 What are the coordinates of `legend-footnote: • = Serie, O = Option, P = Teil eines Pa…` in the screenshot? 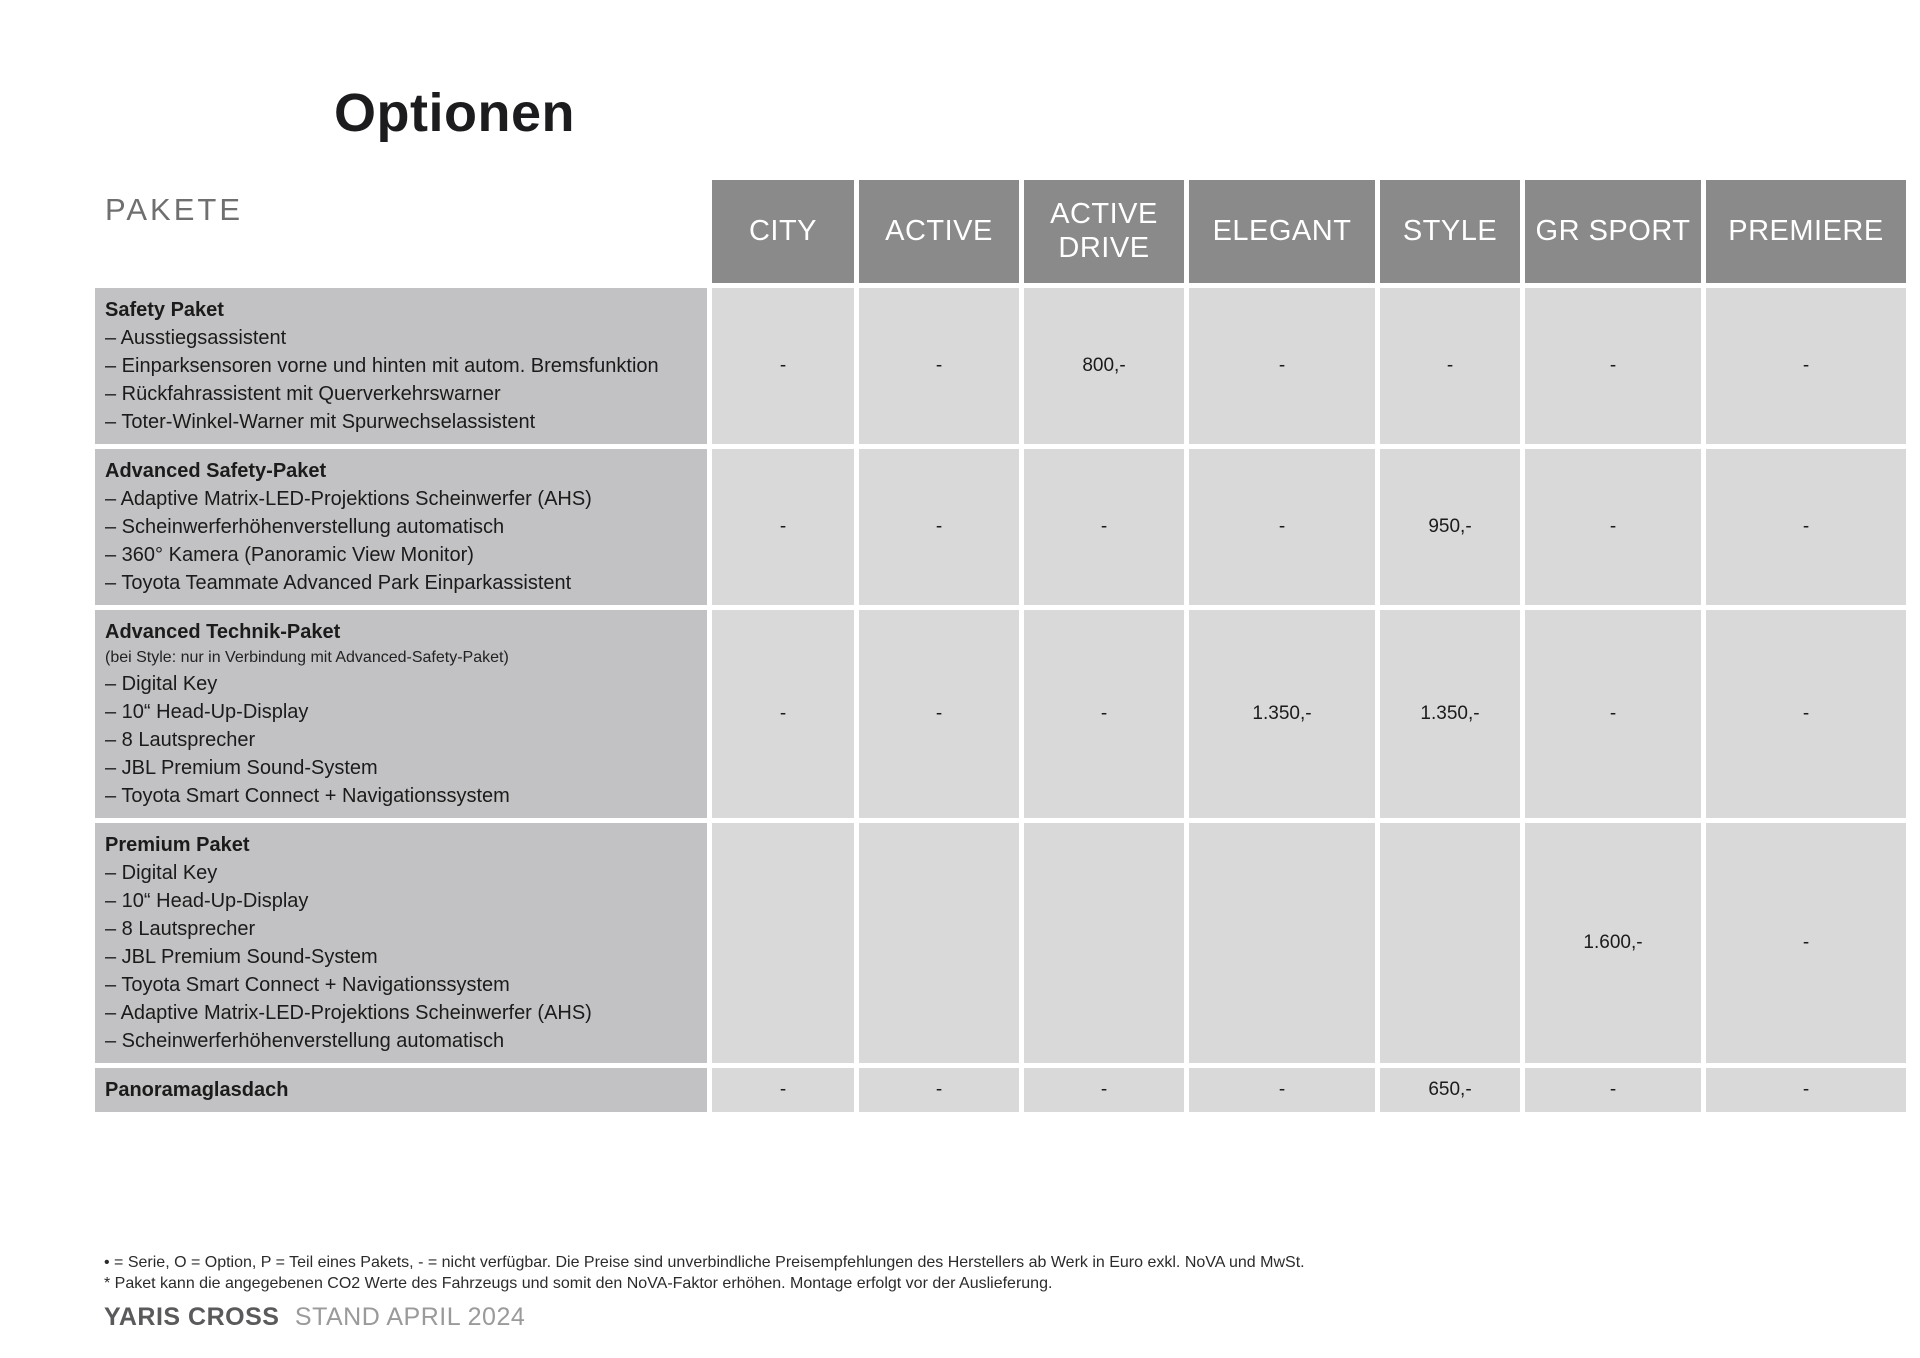 It's located at (704, 1262).